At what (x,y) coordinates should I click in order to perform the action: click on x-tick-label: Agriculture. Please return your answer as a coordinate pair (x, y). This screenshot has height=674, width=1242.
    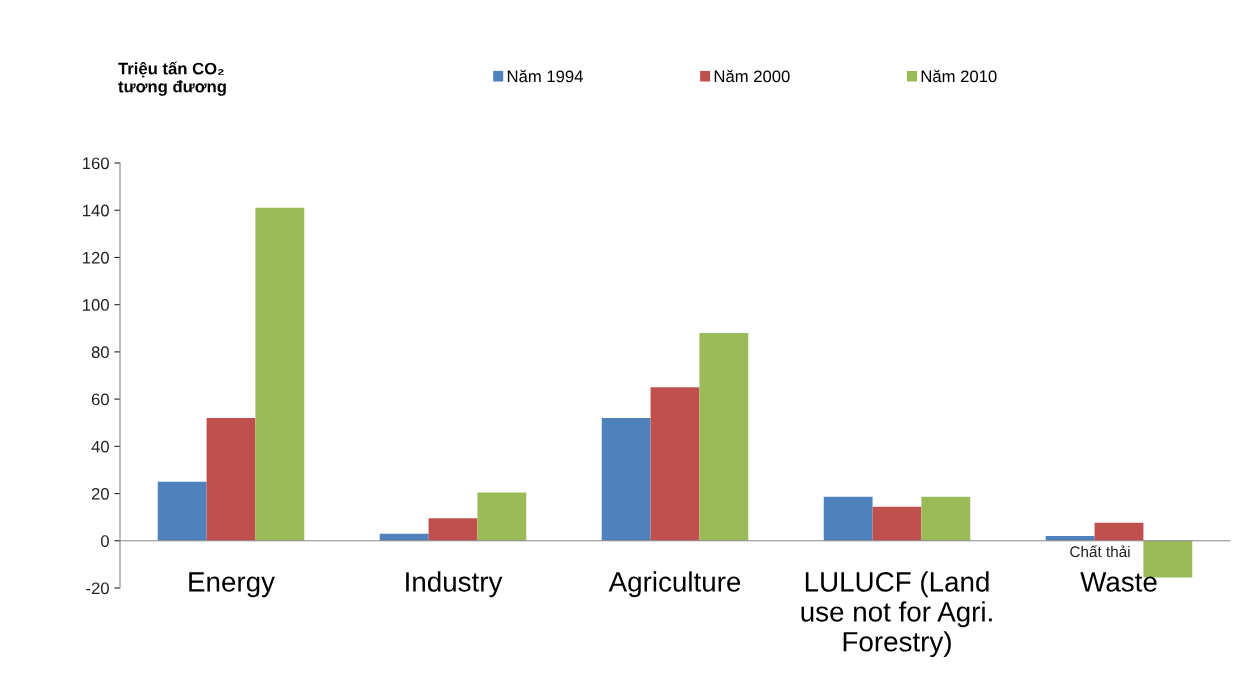
    Looking at the image, I should click on (674, 584).